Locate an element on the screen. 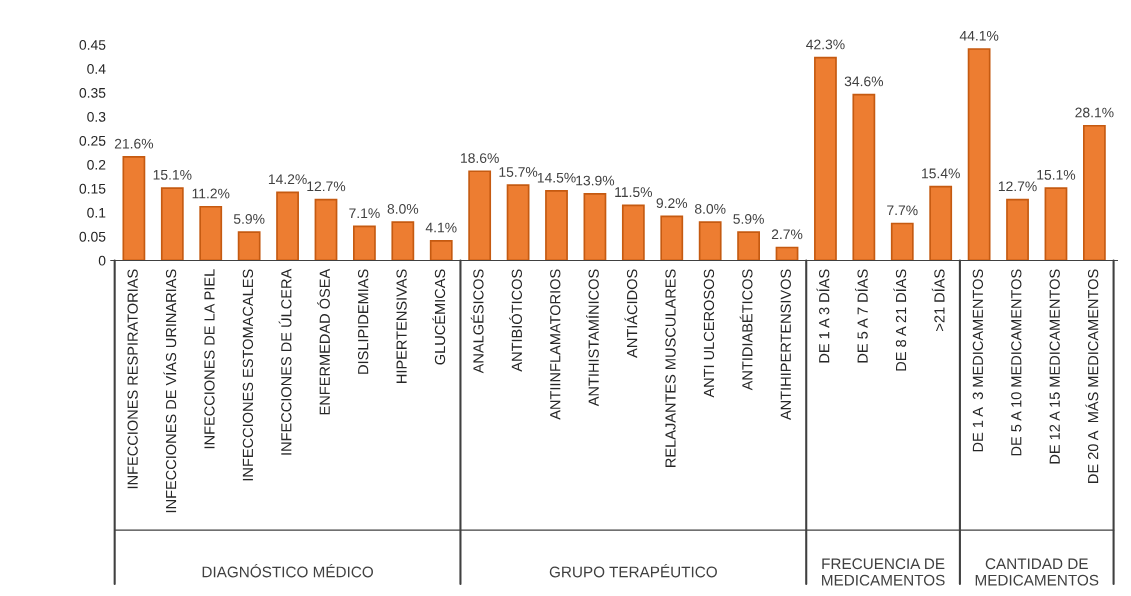 This screenshot has height=596, width=1131. data-label: 7.7% is located at coordinates (902, 210).